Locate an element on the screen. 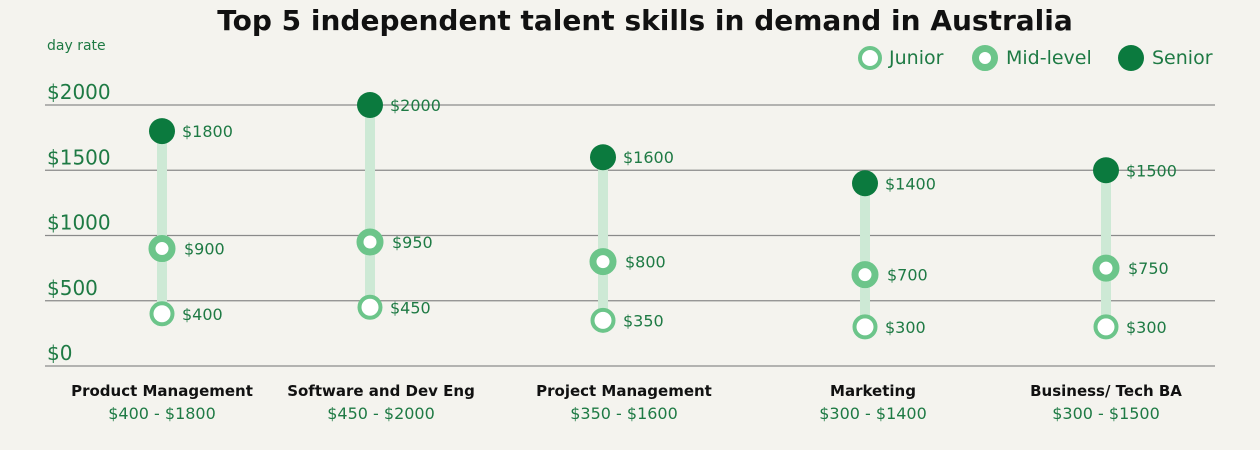 Image resolution: width=1260 pixels, height=450 pixels. category-label: Software and Dev Eng is located at coordinates (381, 391).